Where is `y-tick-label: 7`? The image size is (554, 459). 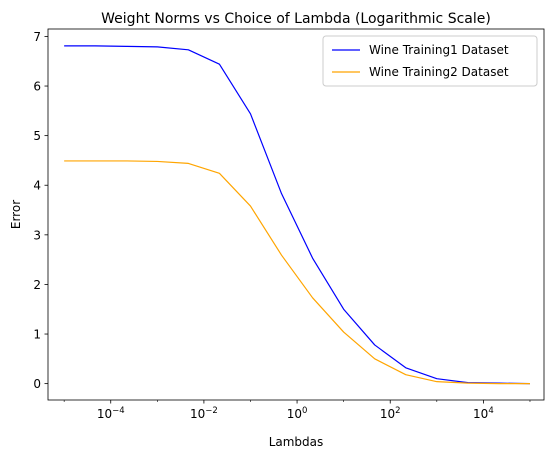 y-tick-label: 7 is located at coordinates (37, 37).